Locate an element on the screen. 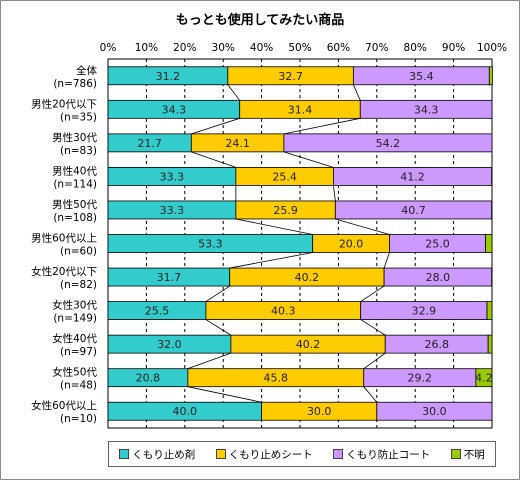 The image size is (520, 480). data-label: 32.0 is located at coordinates (169, 344).